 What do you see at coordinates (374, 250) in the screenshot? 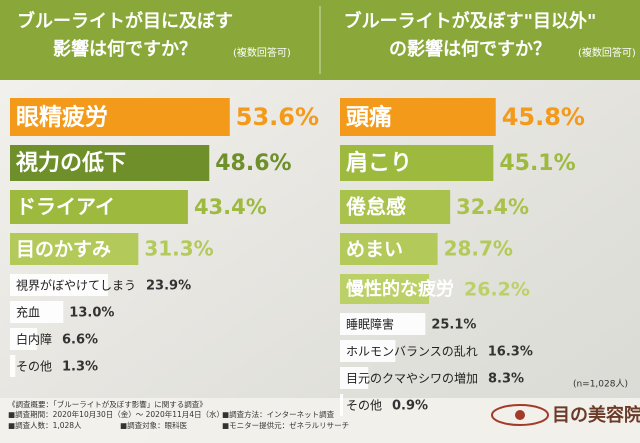
I see `category-label: めまい` at bounding box center [374, 250].